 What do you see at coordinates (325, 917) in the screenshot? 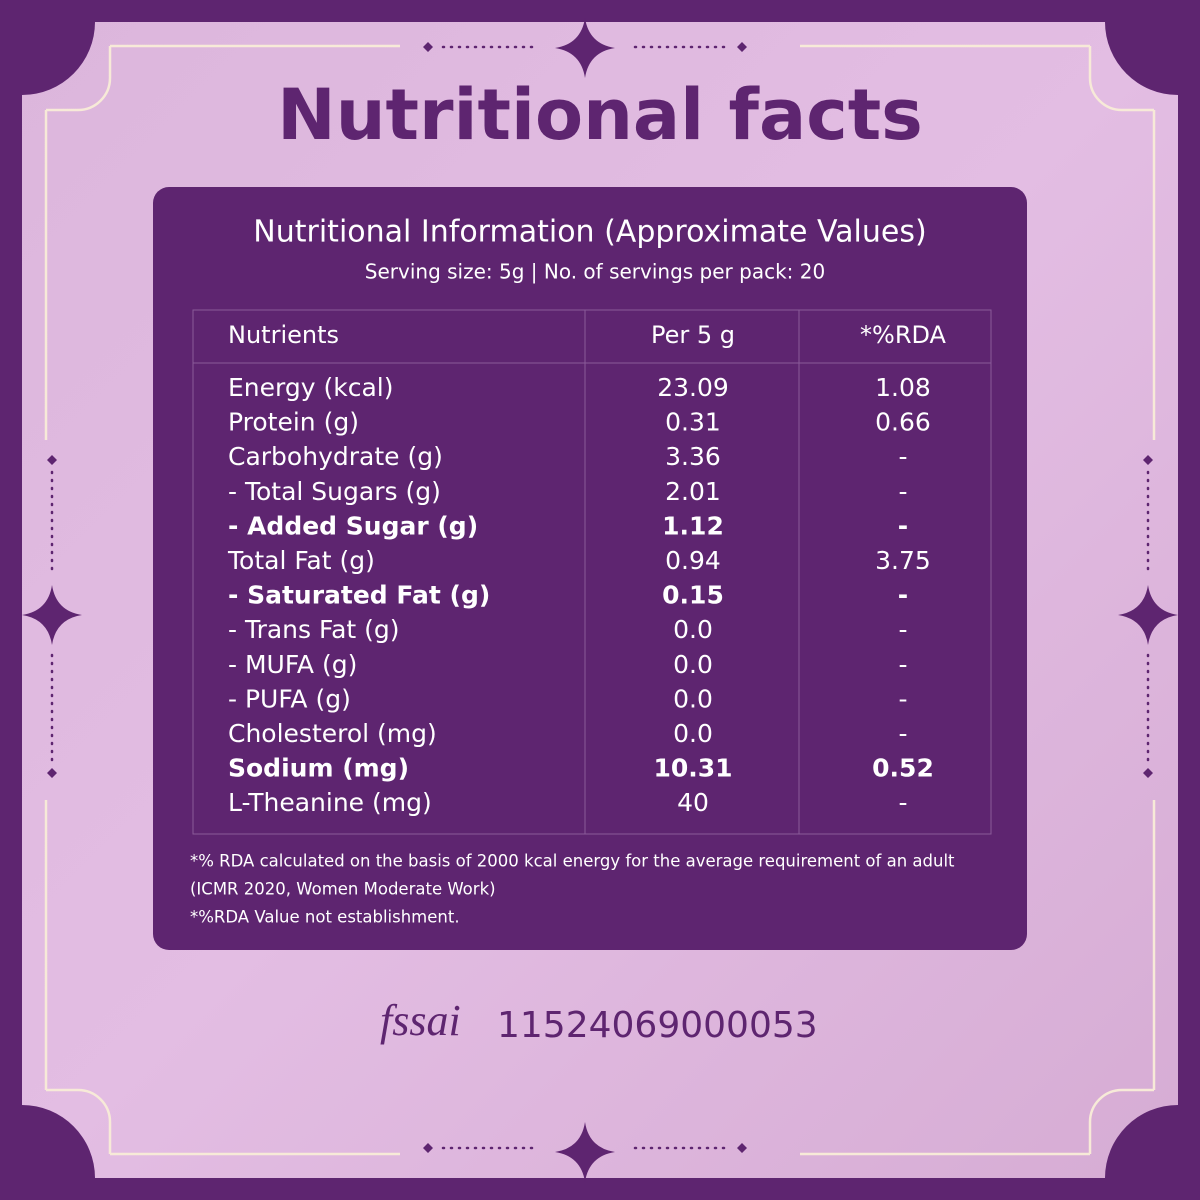
I see `note: *%RDA Value not establishment.` at bounding box center [325, 917].